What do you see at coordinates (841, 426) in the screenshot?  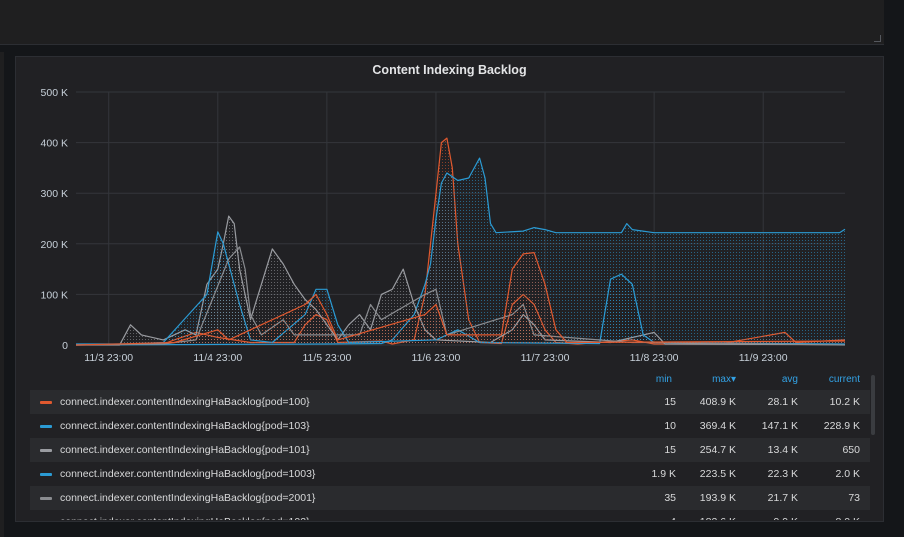 I see `legend-value-current: 228.9 K` at bounding box center [841, 426].